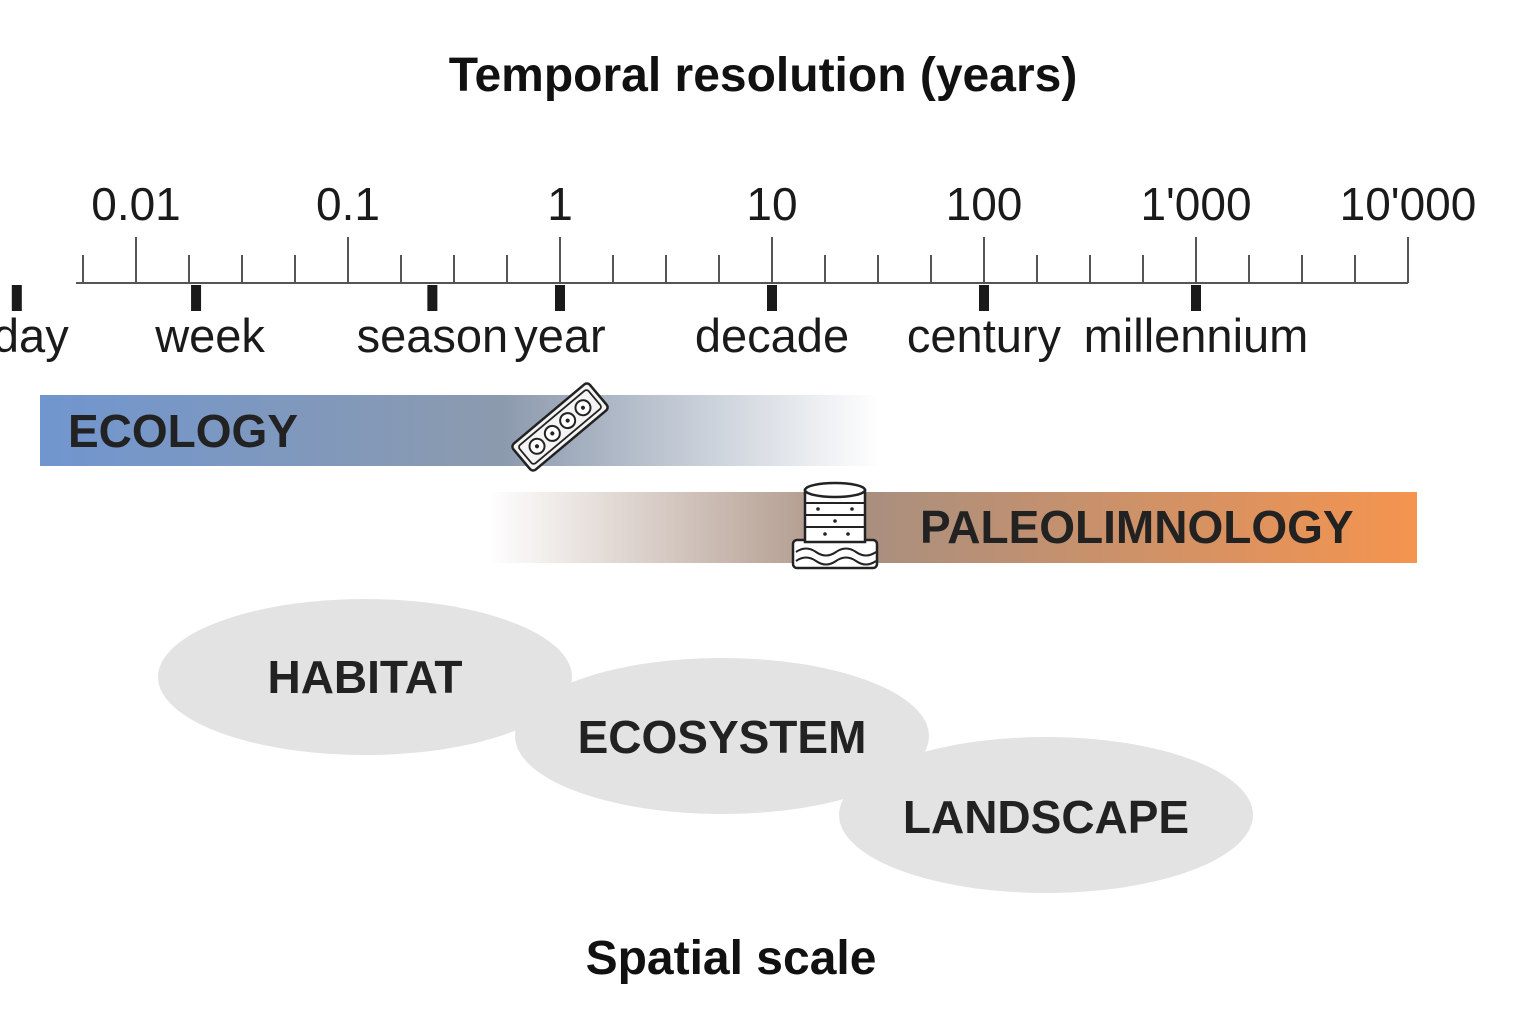 The image size is (1526, 1014). What do you see at coordinates (433, 335) in the screenshot?
I see `period-label-season: season` at bounding box center [433, 335].